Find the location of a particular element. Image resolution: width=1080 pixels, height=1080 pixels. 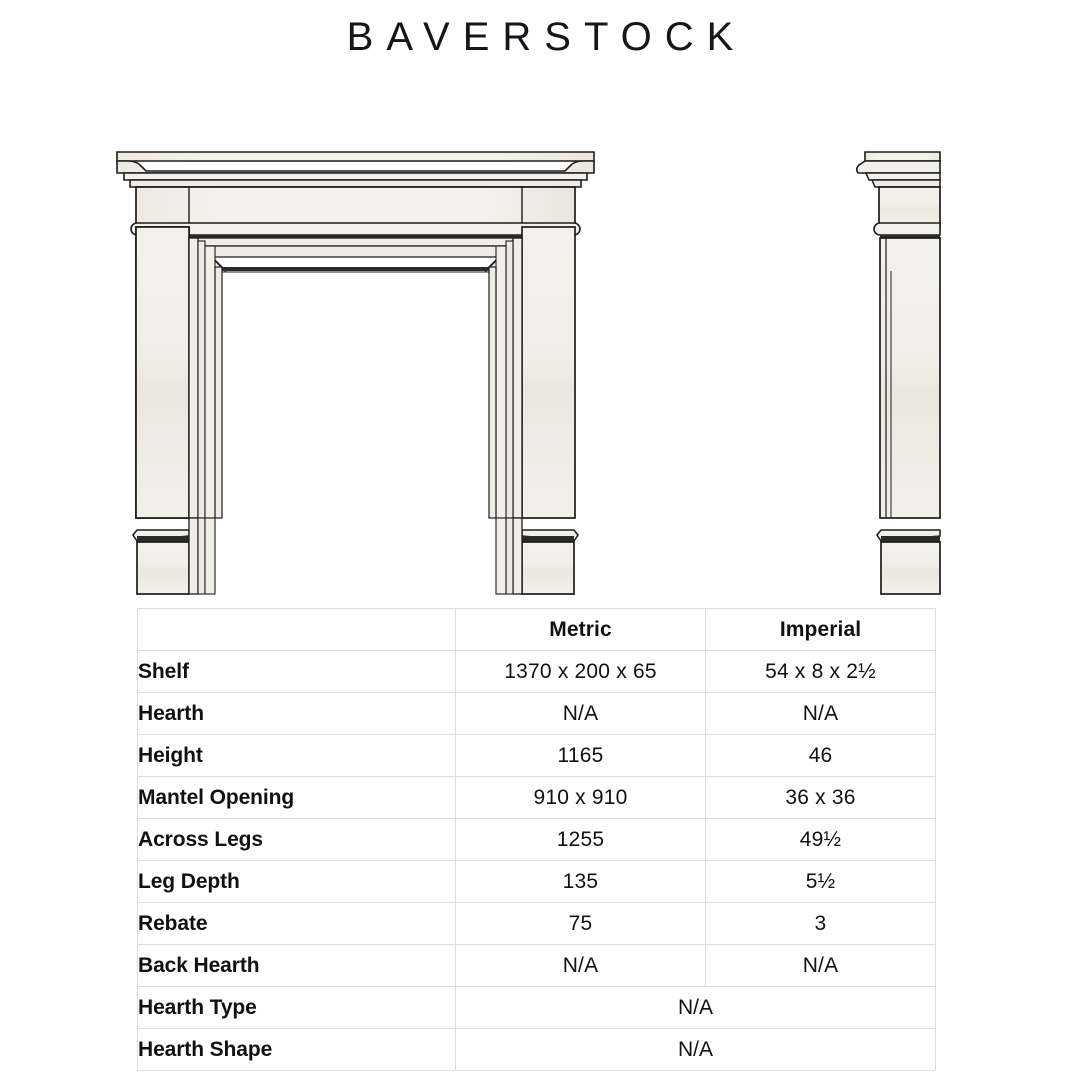

fireplace-side-elevation is located at coordinates (898, 373).